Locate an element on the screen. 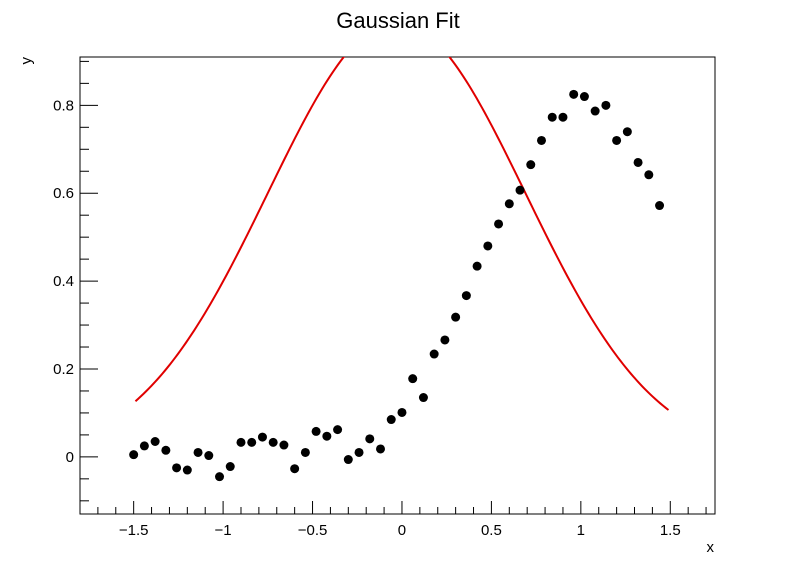 This screenshot has height=572, width=796. y-axis-label: y is located at coordinates (26, 61).